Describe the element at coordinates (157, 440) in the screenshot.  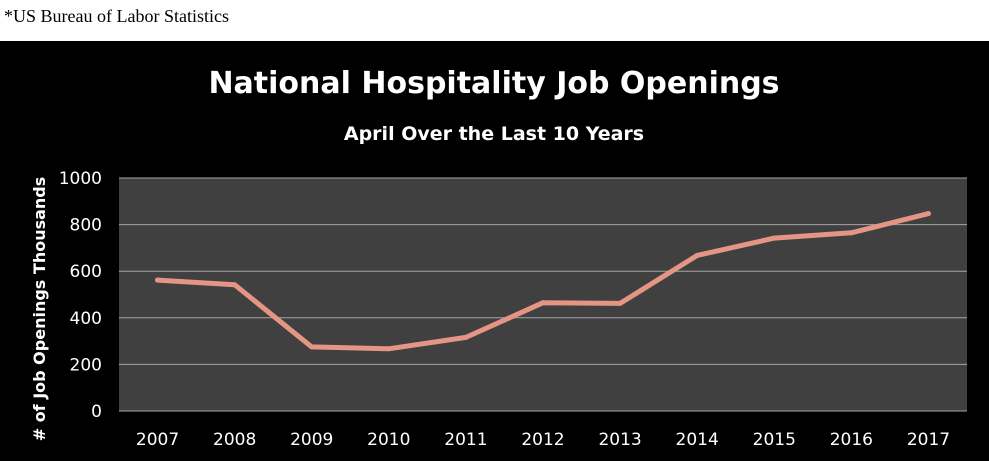
I see `x-tick-label: 2007` at that location.